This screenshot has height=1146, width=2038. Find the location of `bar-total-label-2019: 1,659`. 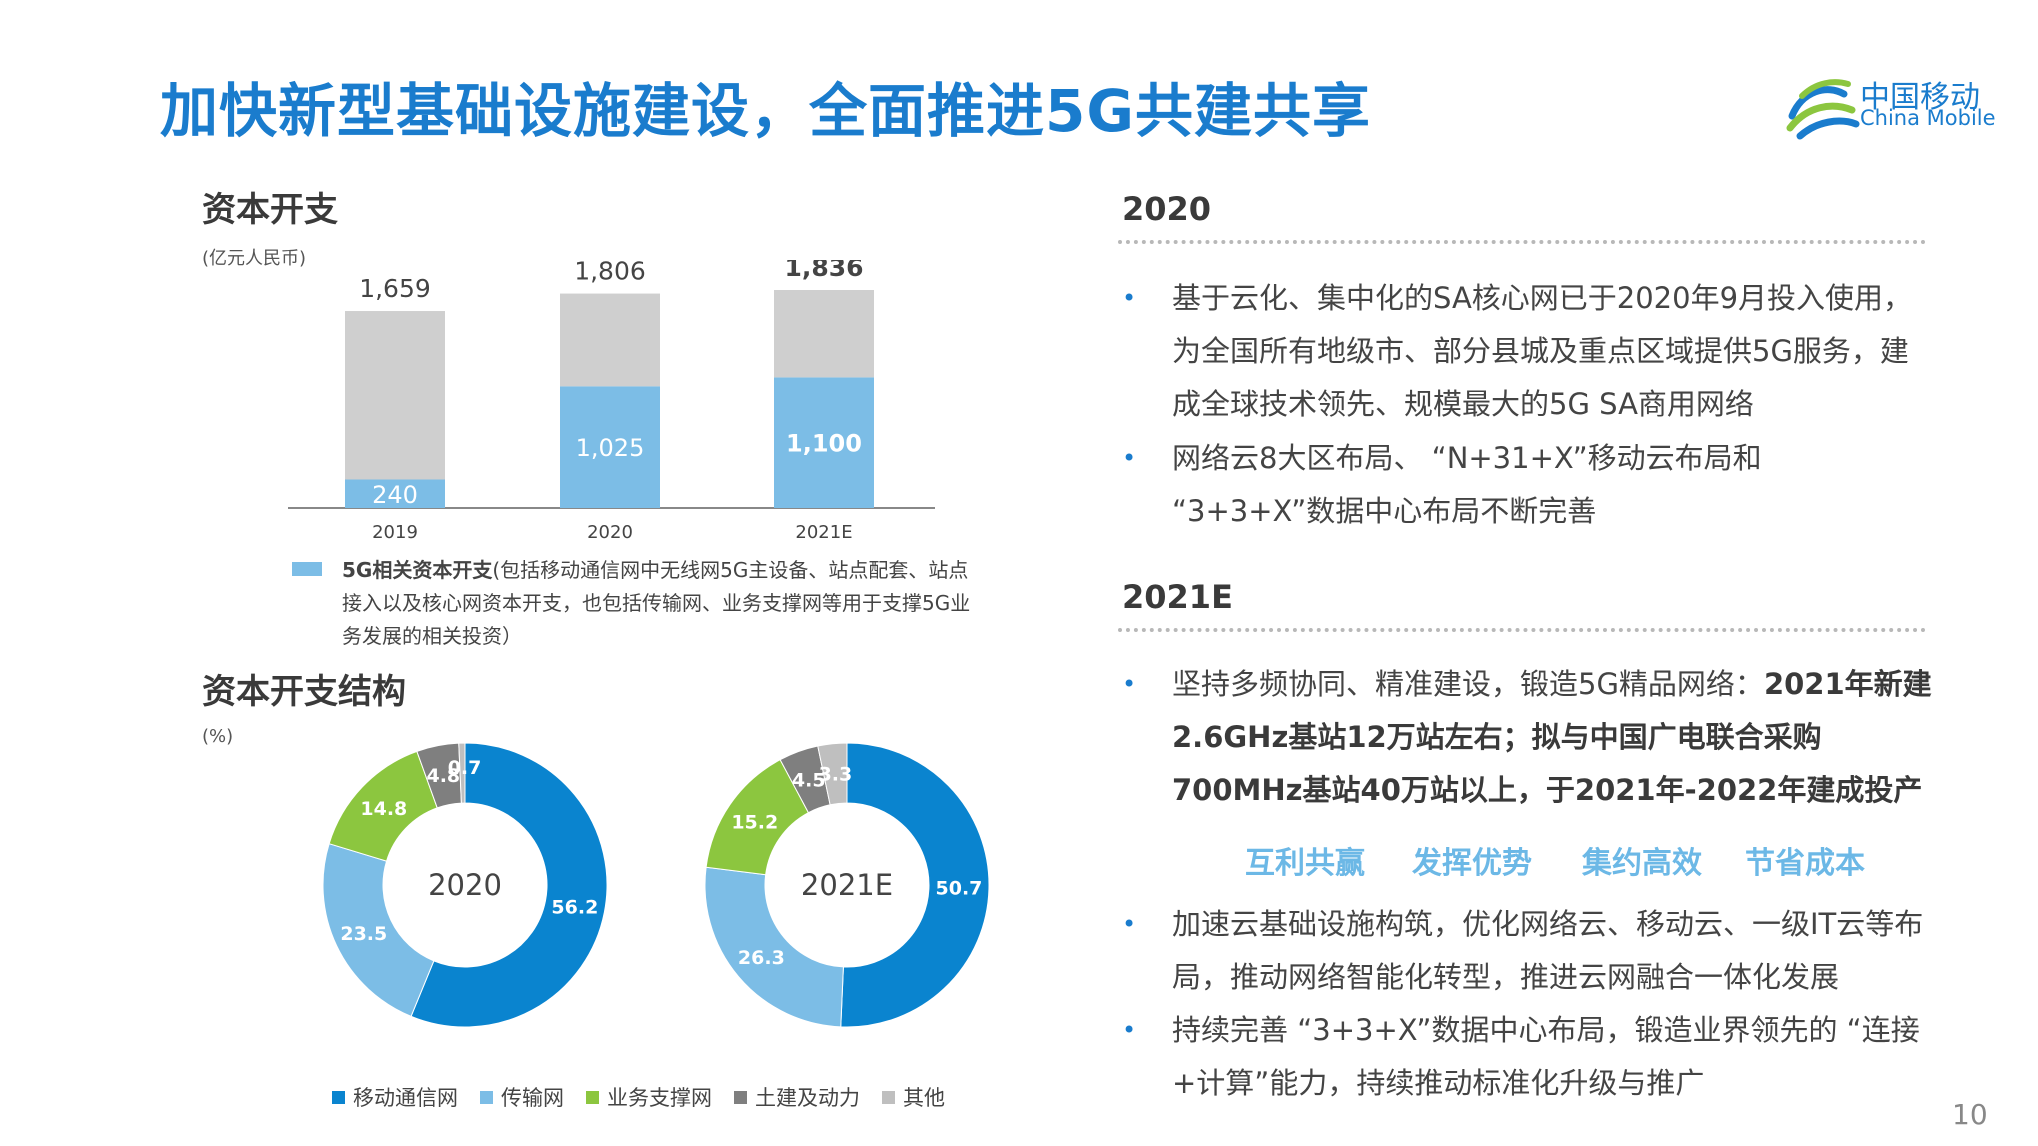

bar-total-label-2019: 1,659 is located at coordinates (395, 288).